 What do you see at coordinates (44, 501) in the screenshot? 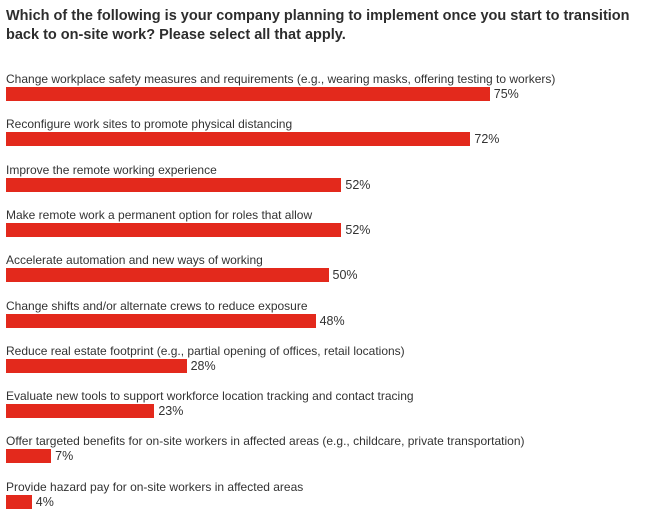
I see `bar-value-label: 4%` at bounding box center [44, 501].